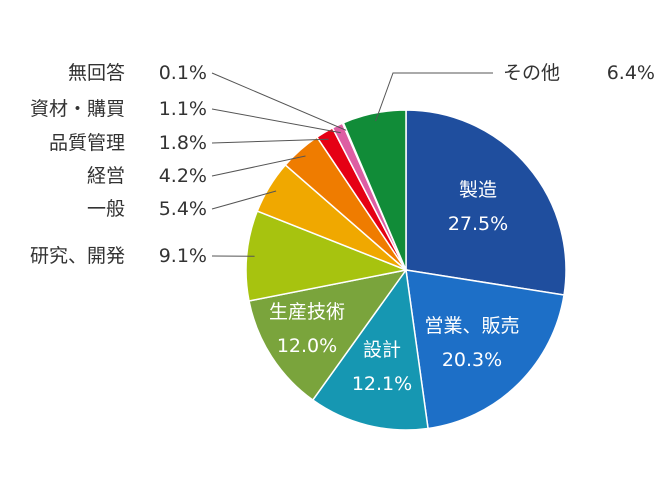 This screenshot has width=670, height=480. Describe the element at coordinates (382, 350) in the screenshot. I see `slice-label: 設計` at that location.